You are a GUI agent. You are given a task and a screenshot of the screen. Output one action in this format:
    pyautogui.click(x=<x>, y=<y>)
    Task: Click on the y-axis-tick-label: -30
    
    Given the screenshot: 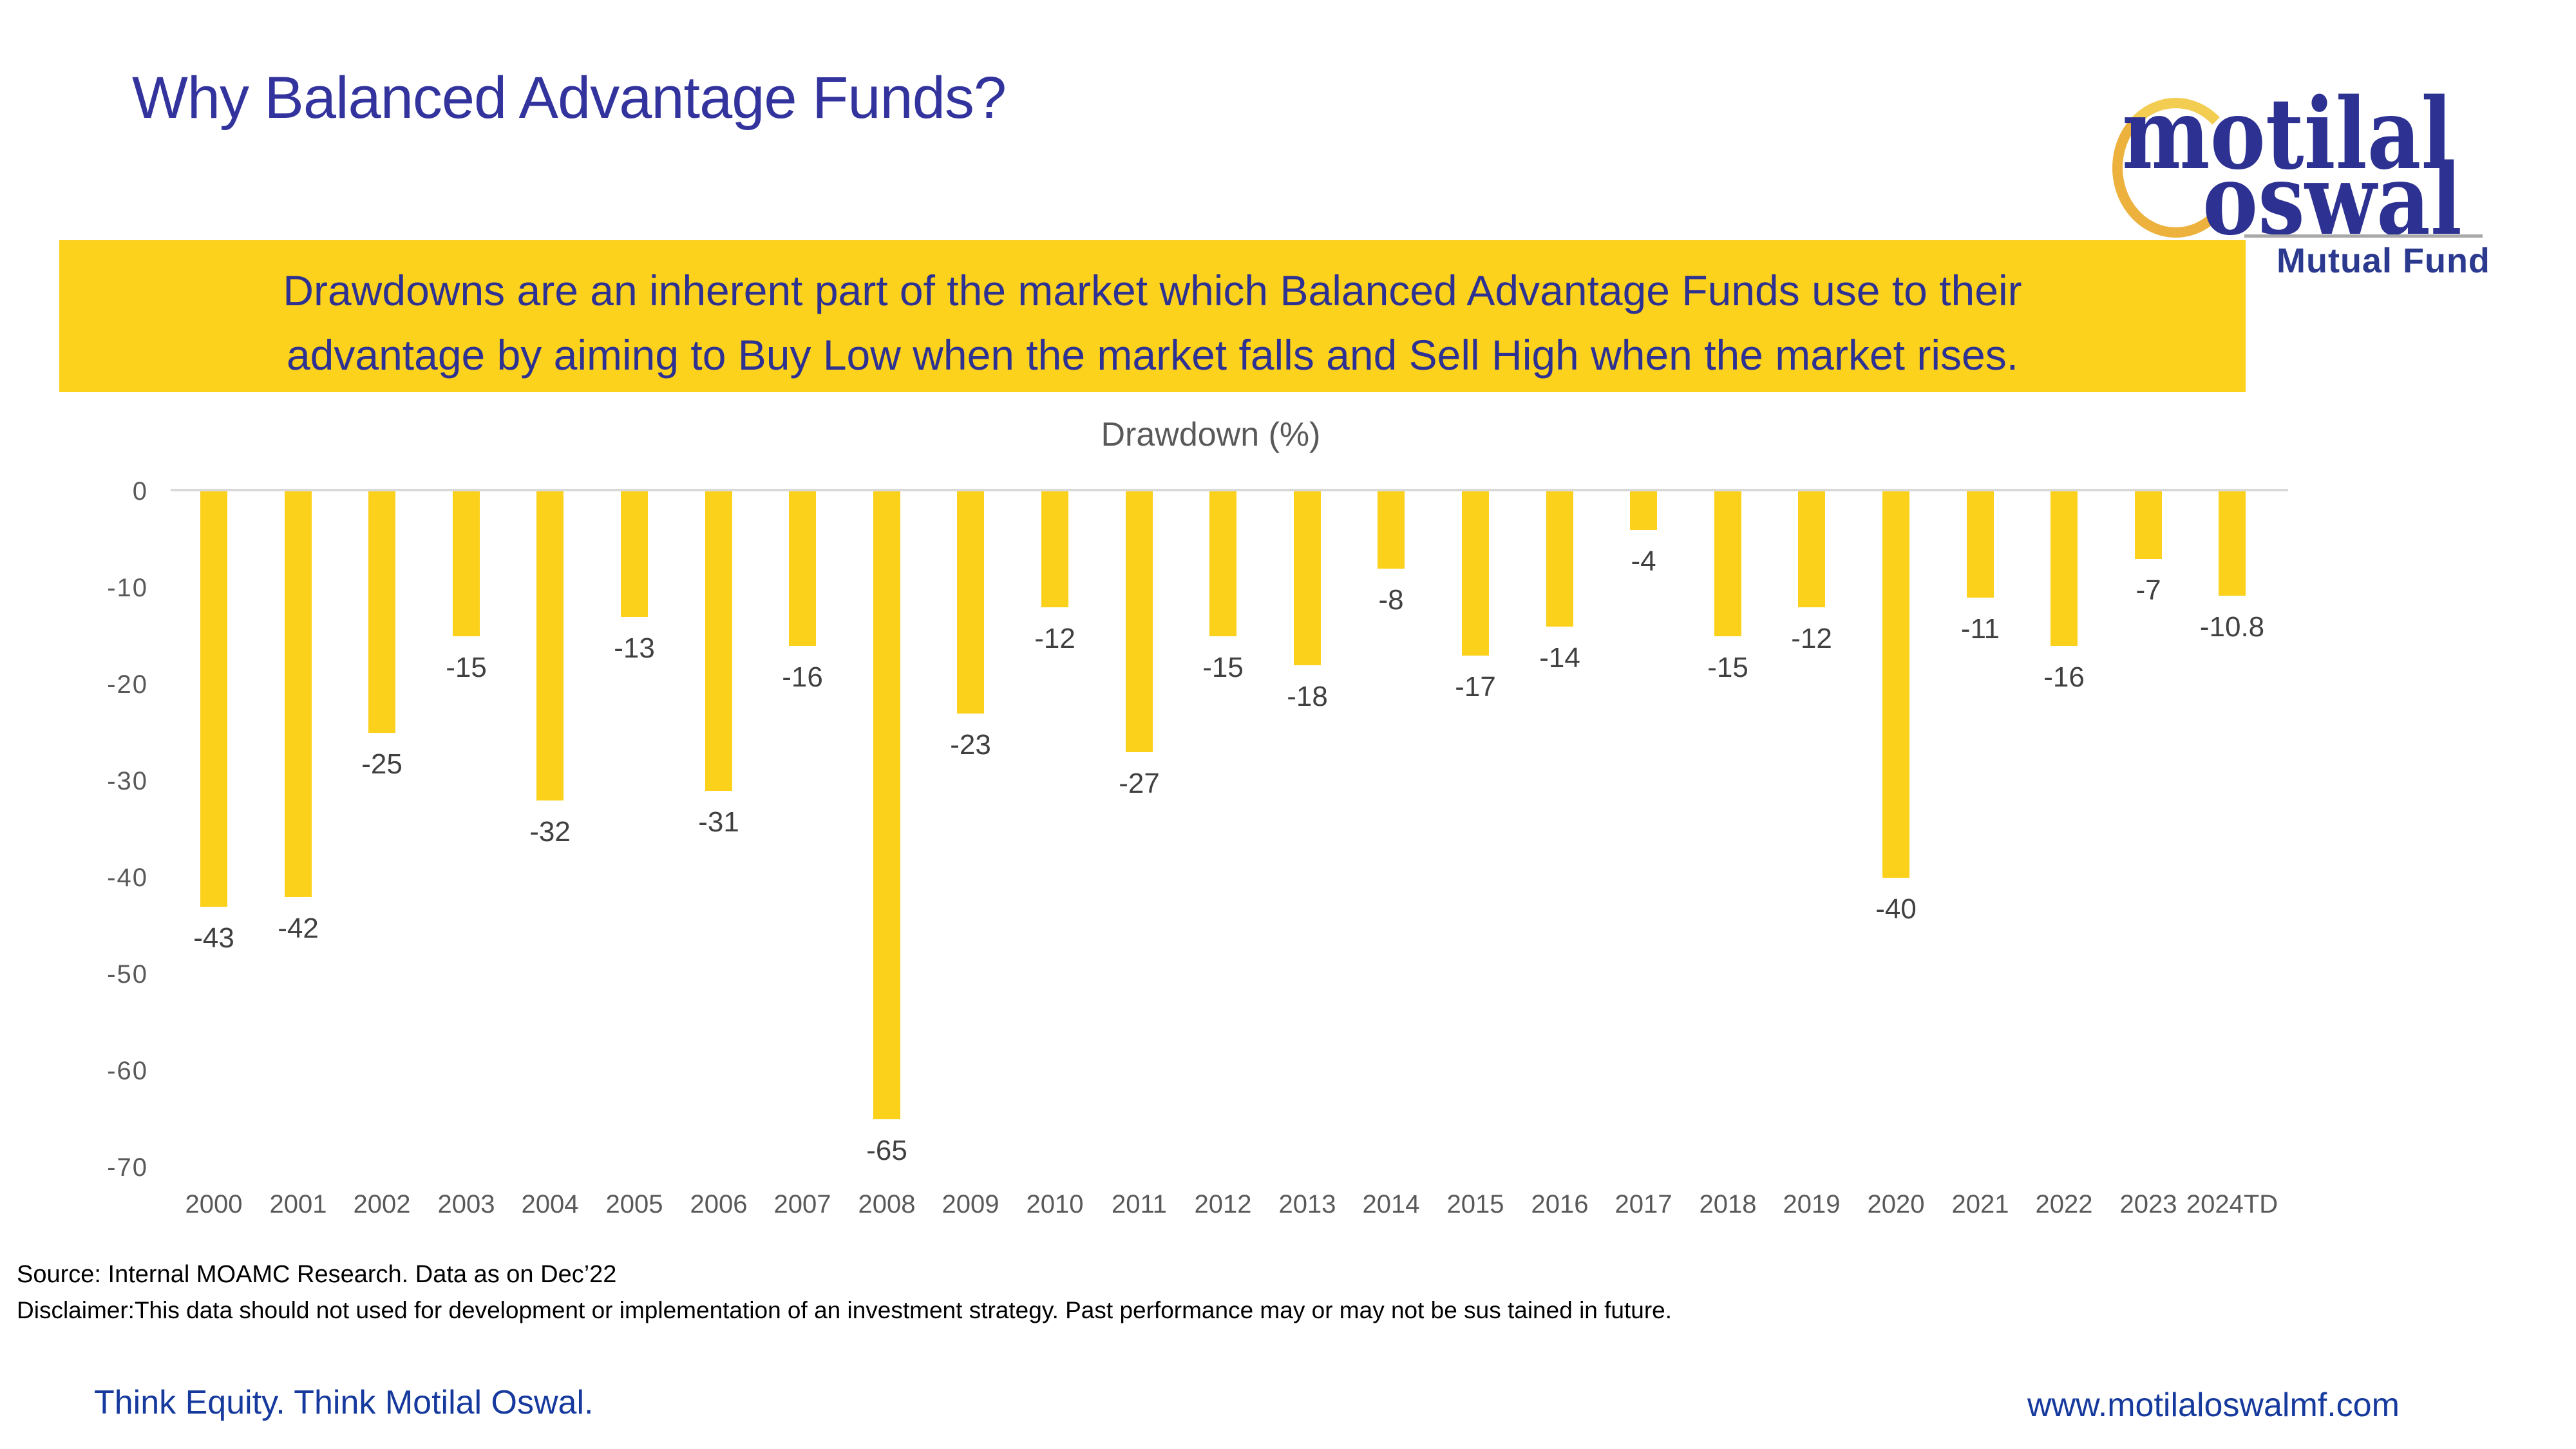 What is the action you would take?
    pyautogui.click(x=128, y=781)
    